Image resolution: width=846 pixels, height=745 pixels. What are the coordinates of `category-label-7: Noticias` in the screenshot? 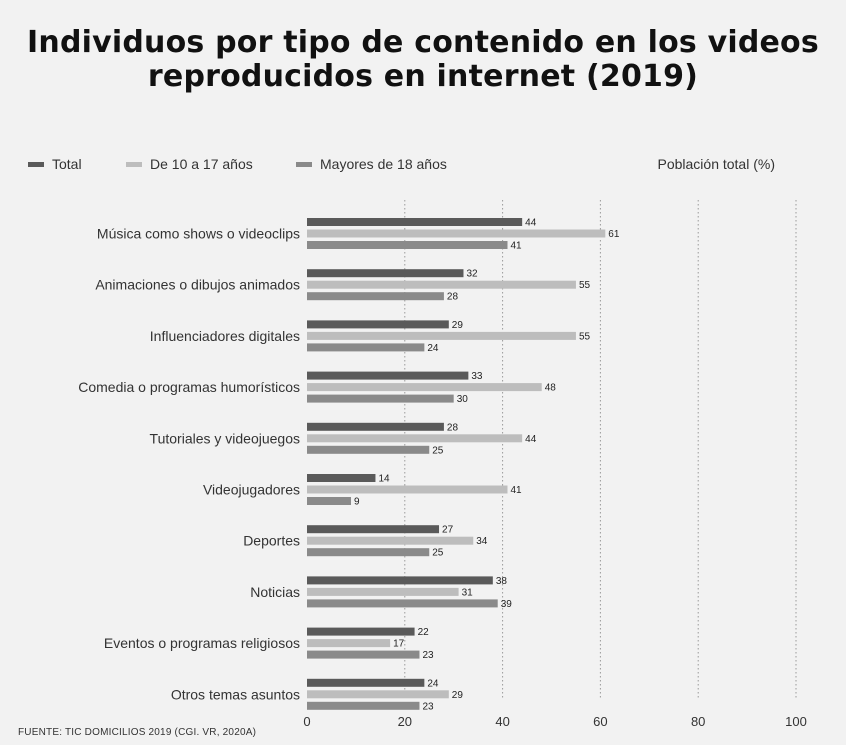 It's located at (275, 592).